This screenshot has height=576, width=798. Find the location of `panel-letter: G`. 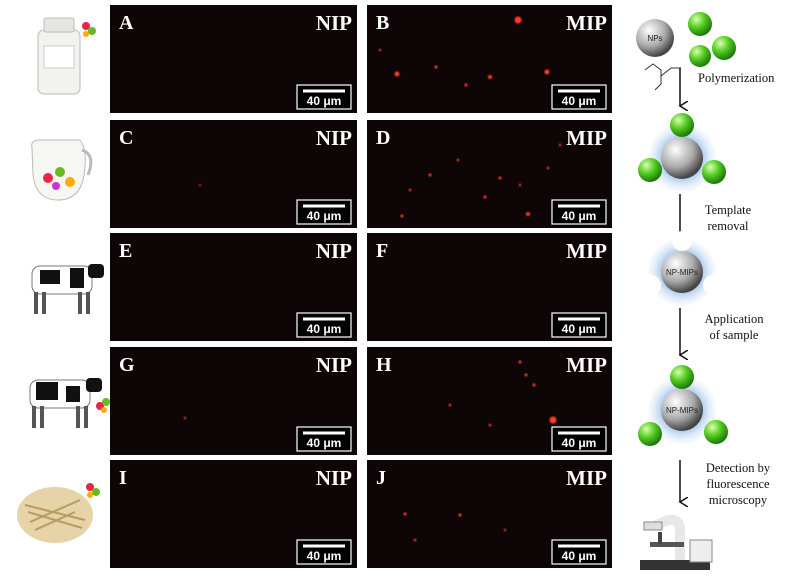

panel-letter: G is located at coordinates (127, 365).